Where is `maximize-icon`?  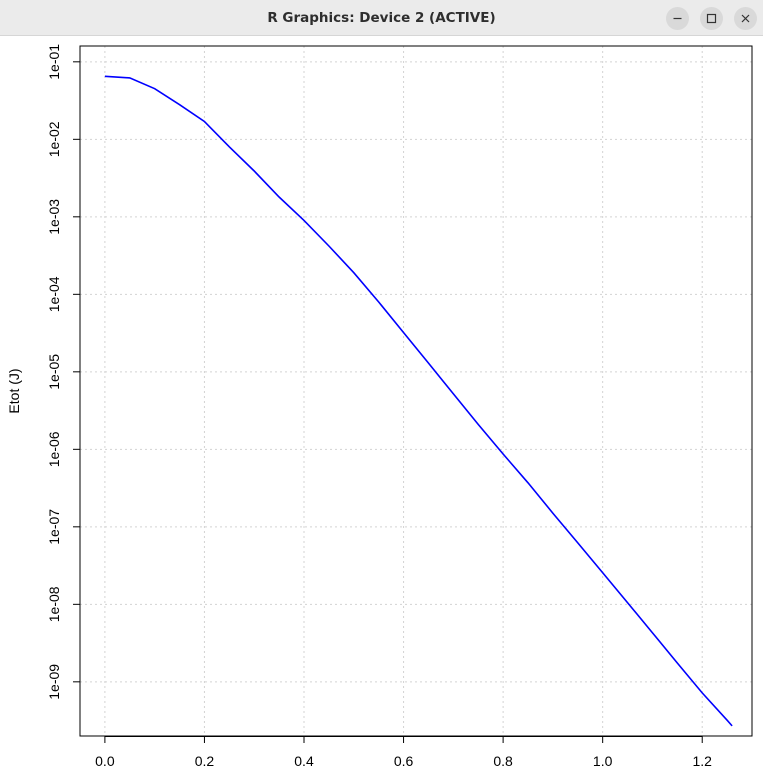
maximize-icon is located at coordinates (711, 18).